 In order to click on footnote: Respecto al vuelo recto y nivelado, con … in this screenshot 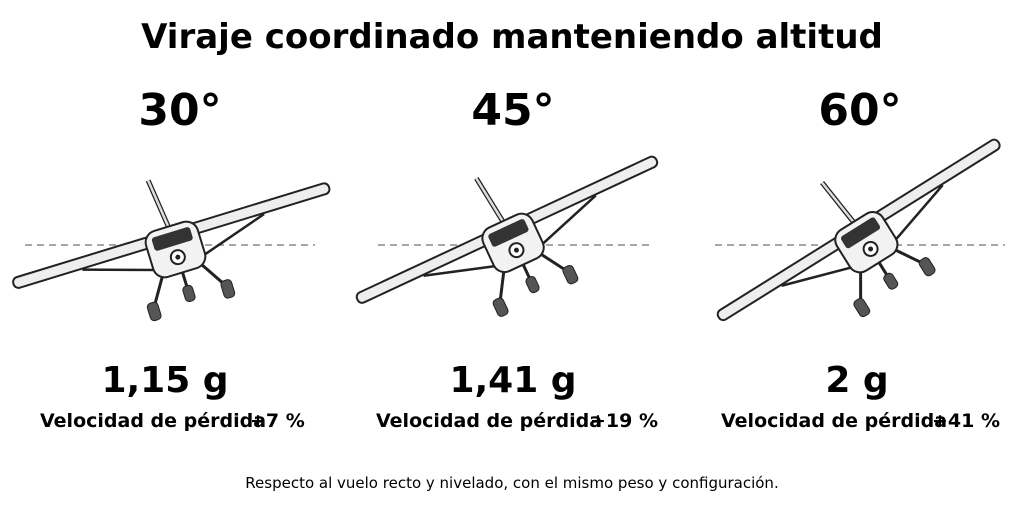, I will do `click(511, 483)`.